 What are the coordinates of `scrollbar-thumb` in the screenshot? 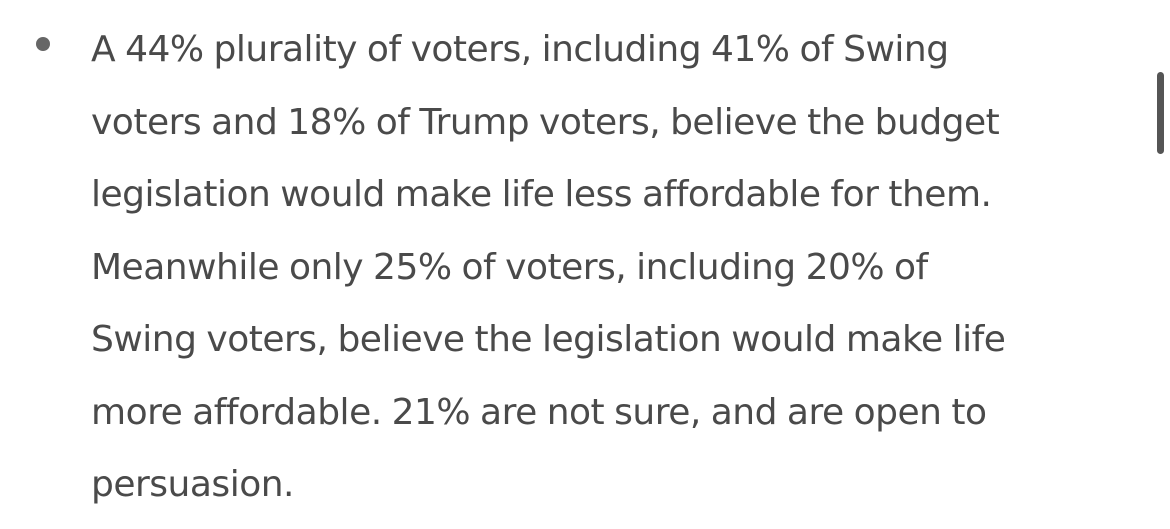 It's located at (1160, 113).